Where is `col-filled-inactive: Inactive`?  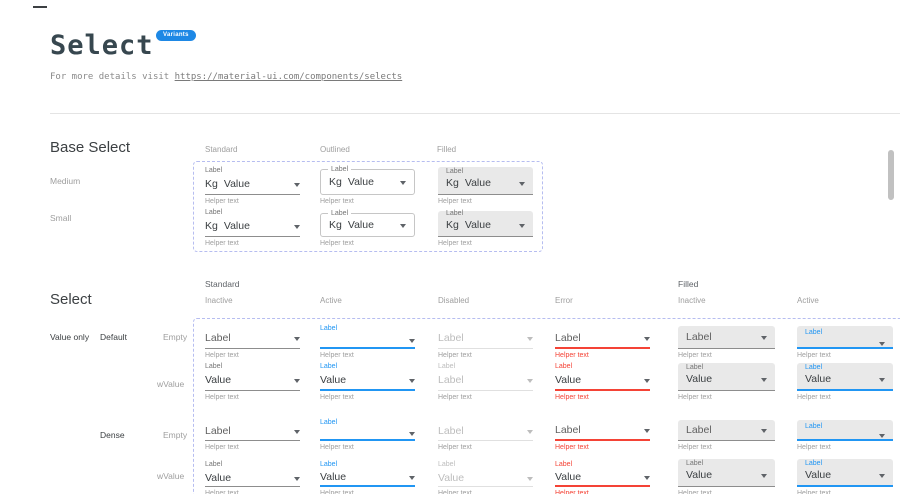
col-filled-inactive: Inactive is located at coordinates (692, 300).